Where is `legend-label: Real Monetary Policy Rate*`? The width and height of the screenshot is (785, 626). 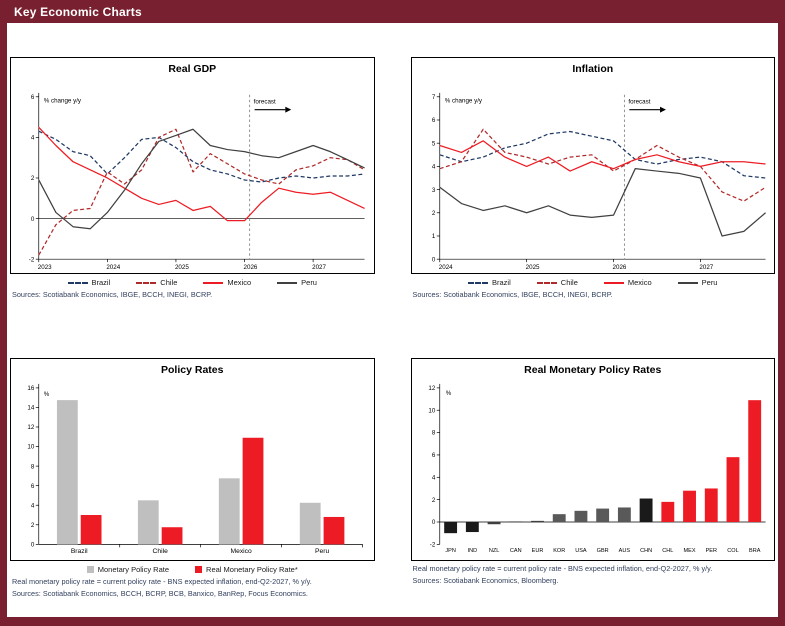 legend-label: Real Monetary Policy Rate* is located at coordinates (252, 569).